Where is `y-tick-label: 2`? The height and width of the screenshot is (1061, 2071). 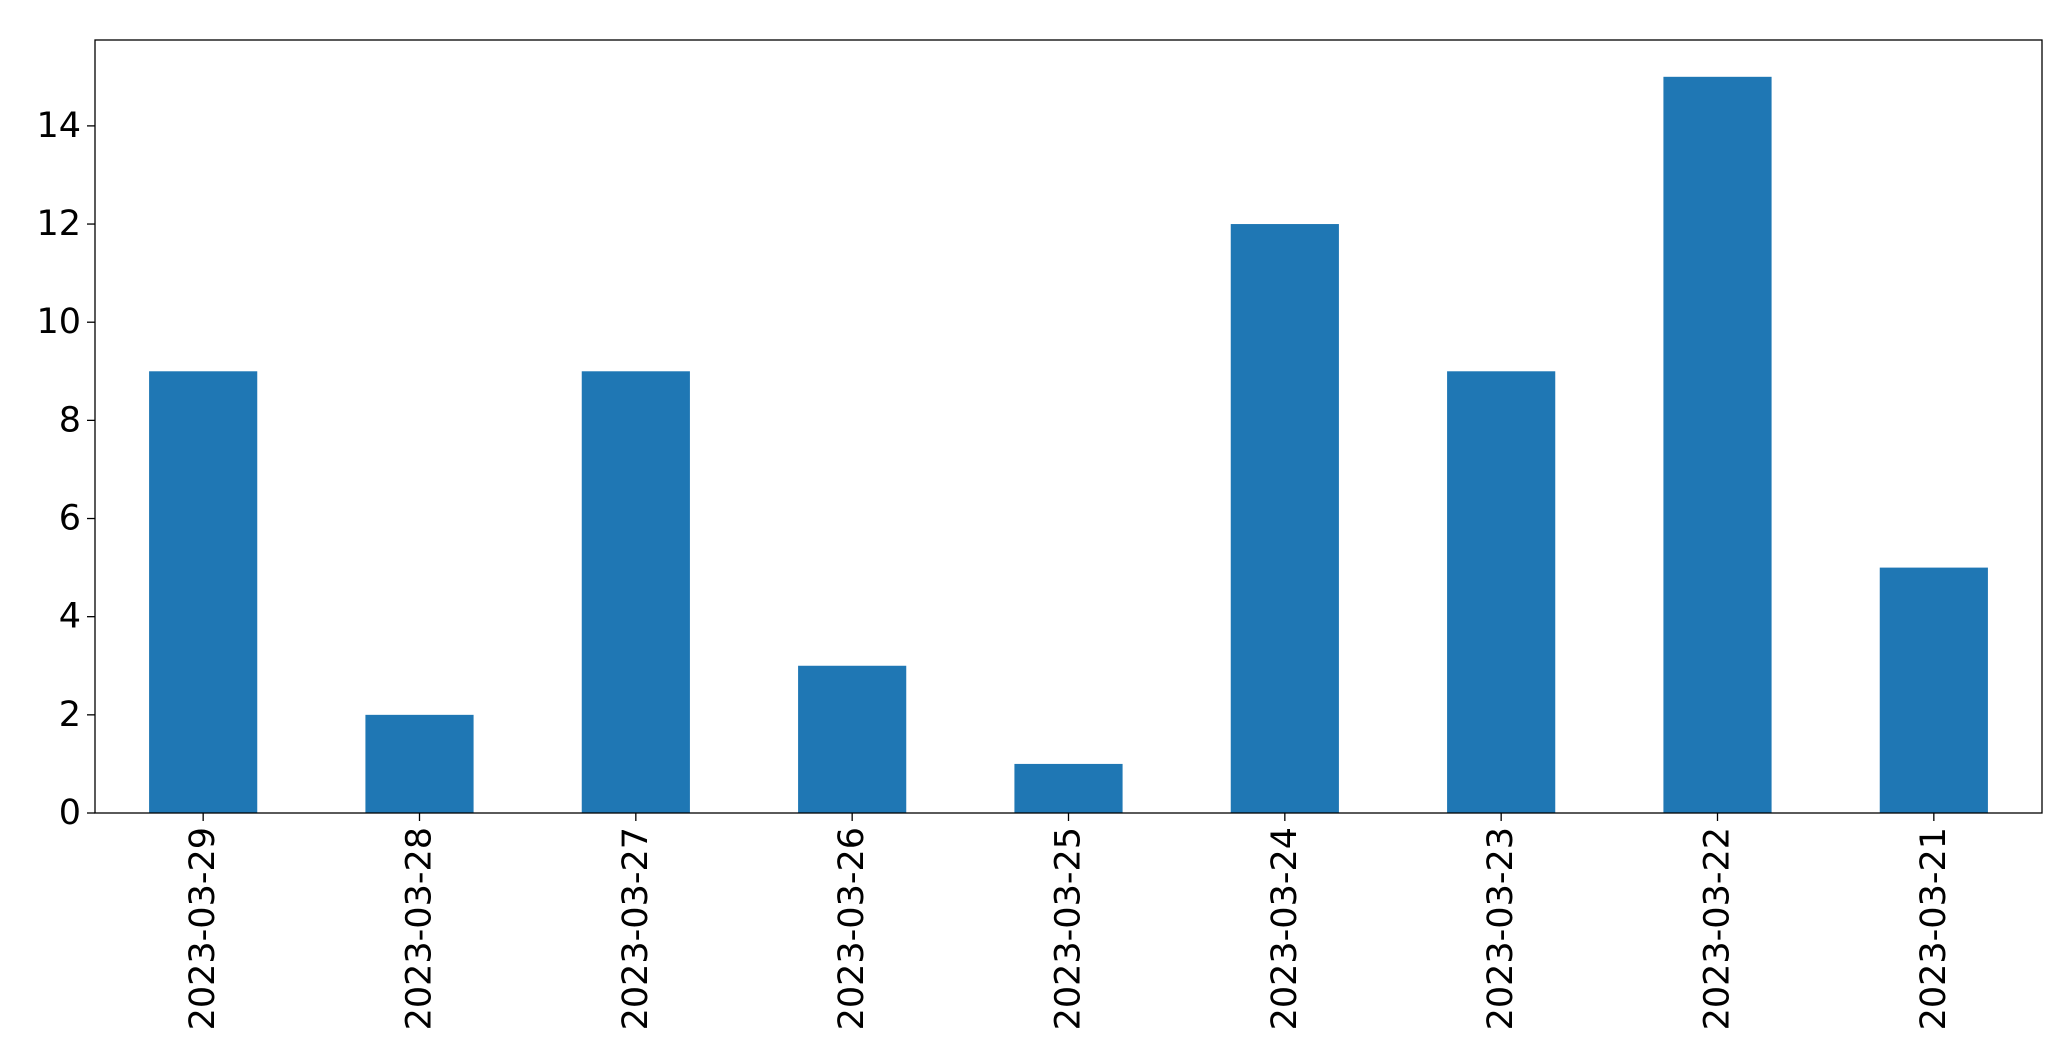 y-tick-label: 2 is located at coordinates (70, 715).